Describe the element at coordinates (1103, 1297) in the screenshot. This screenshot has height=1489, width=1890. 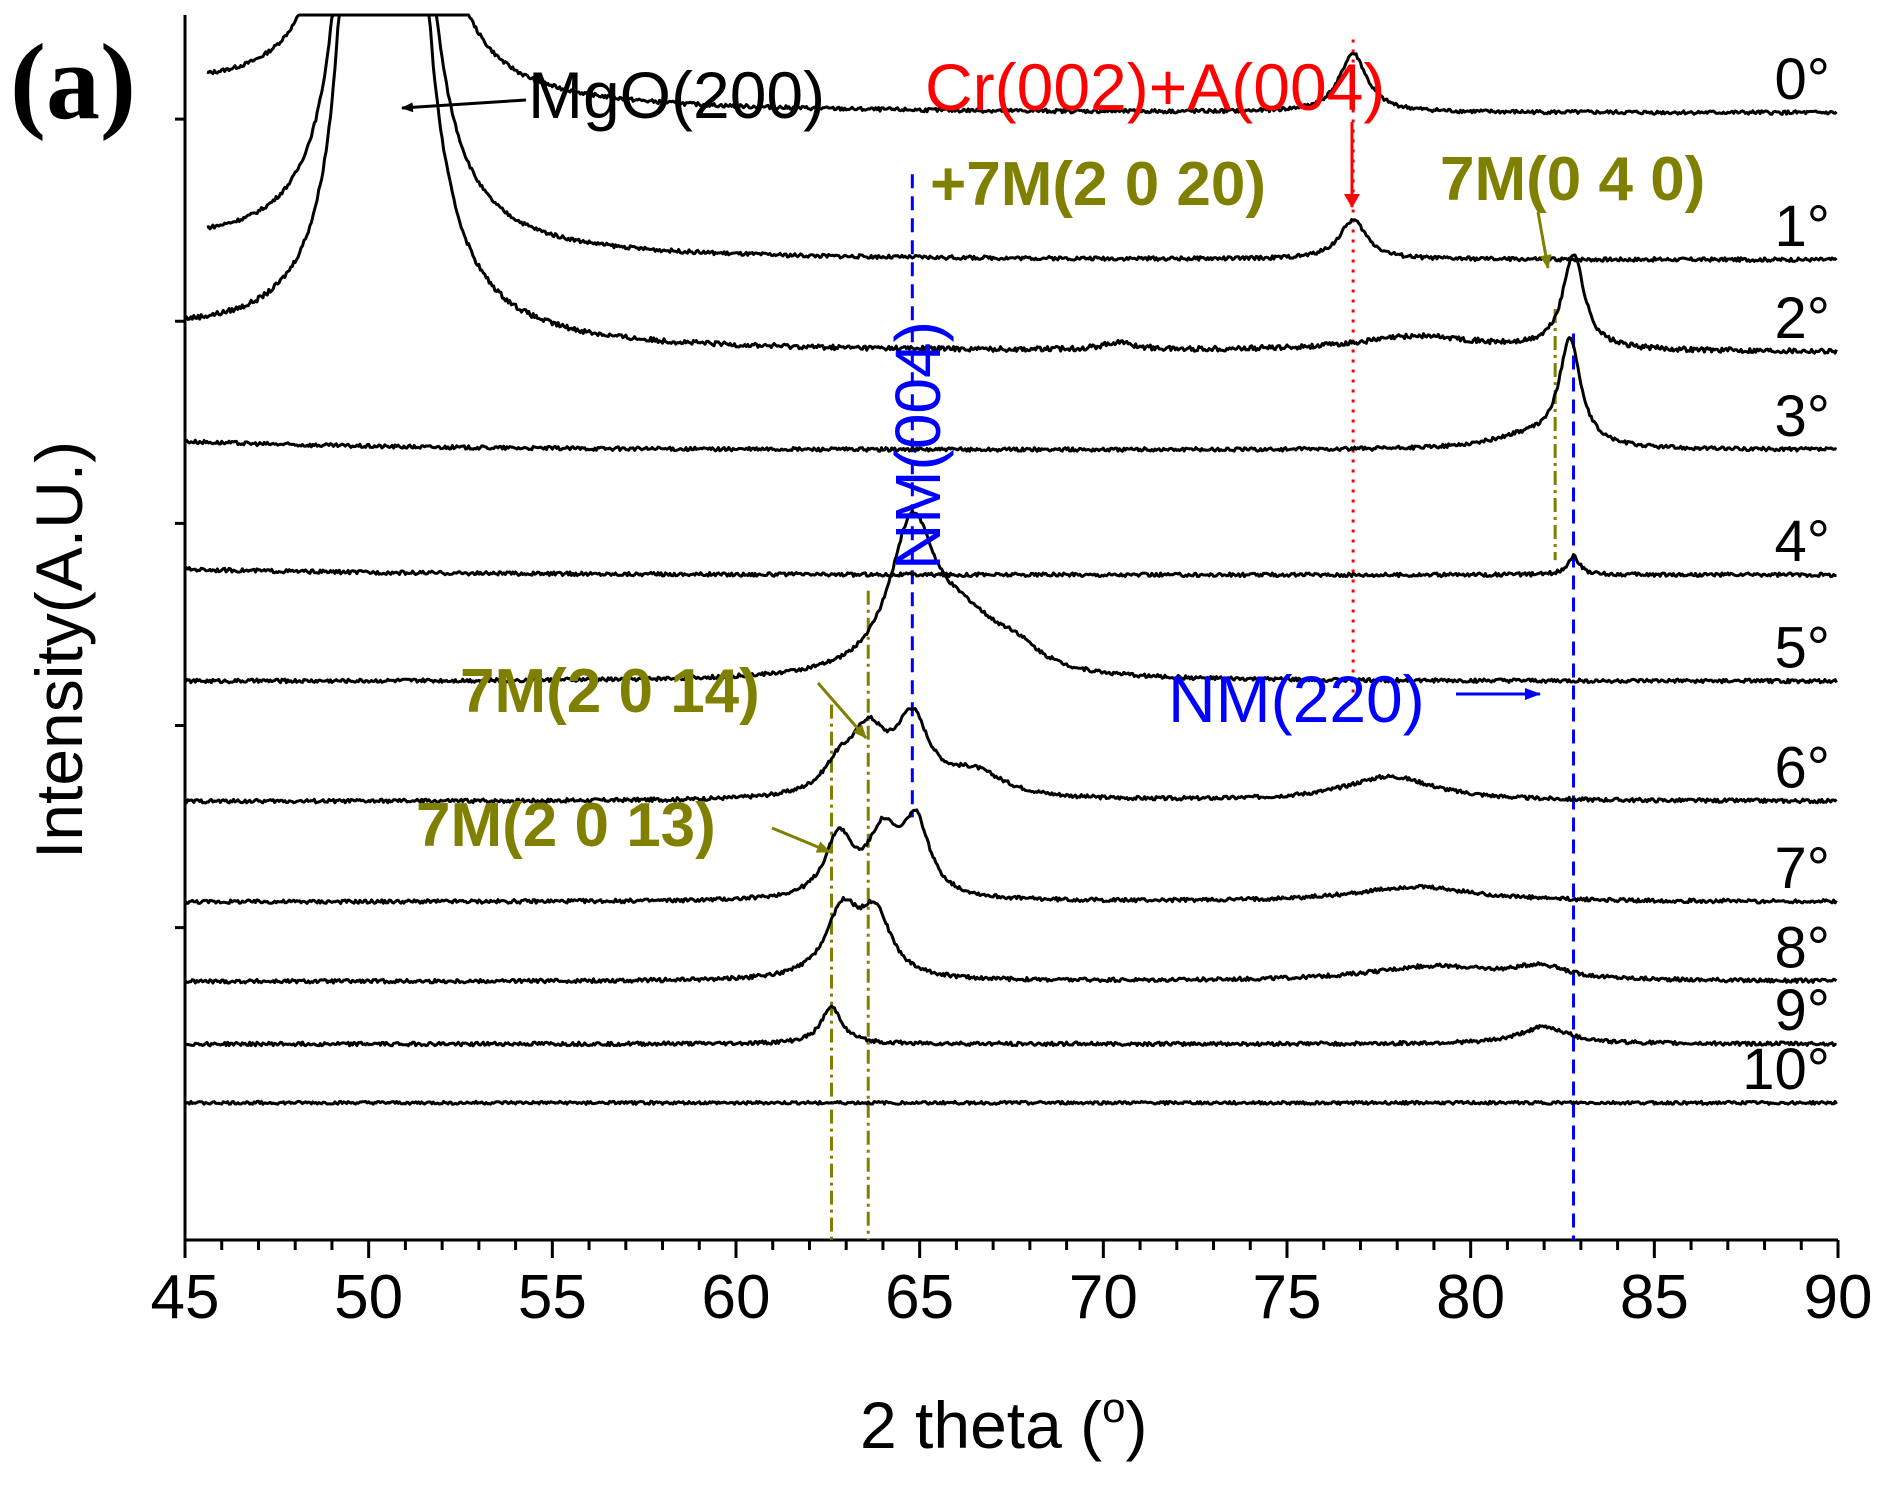
I see `x-tick-label: 70` at that location.